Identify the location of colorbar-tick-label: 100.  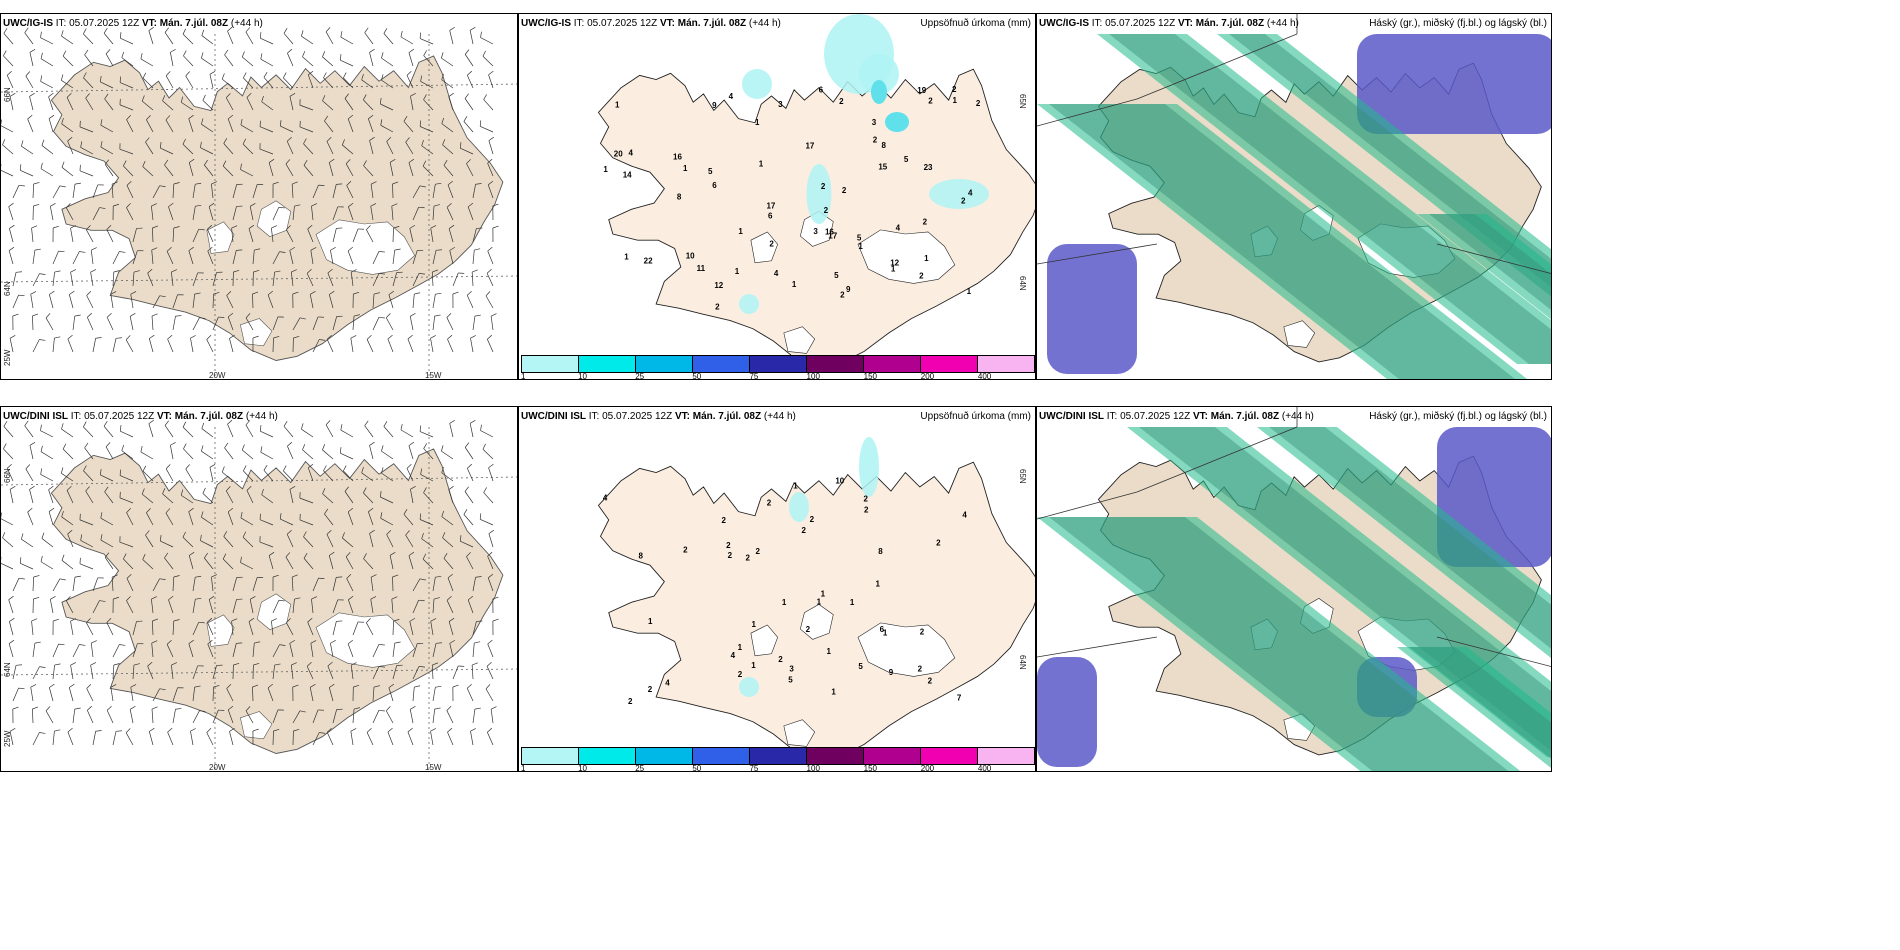
(813, 768).